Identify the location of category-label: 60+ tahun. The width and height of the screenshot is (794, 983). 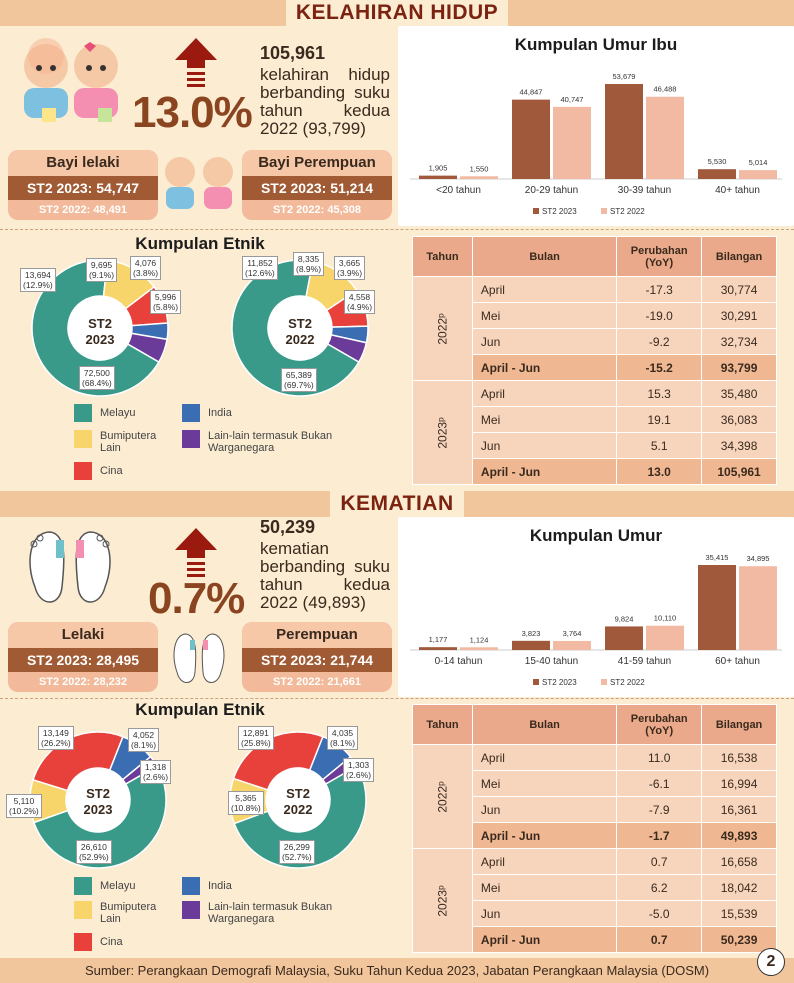
(737, 661).